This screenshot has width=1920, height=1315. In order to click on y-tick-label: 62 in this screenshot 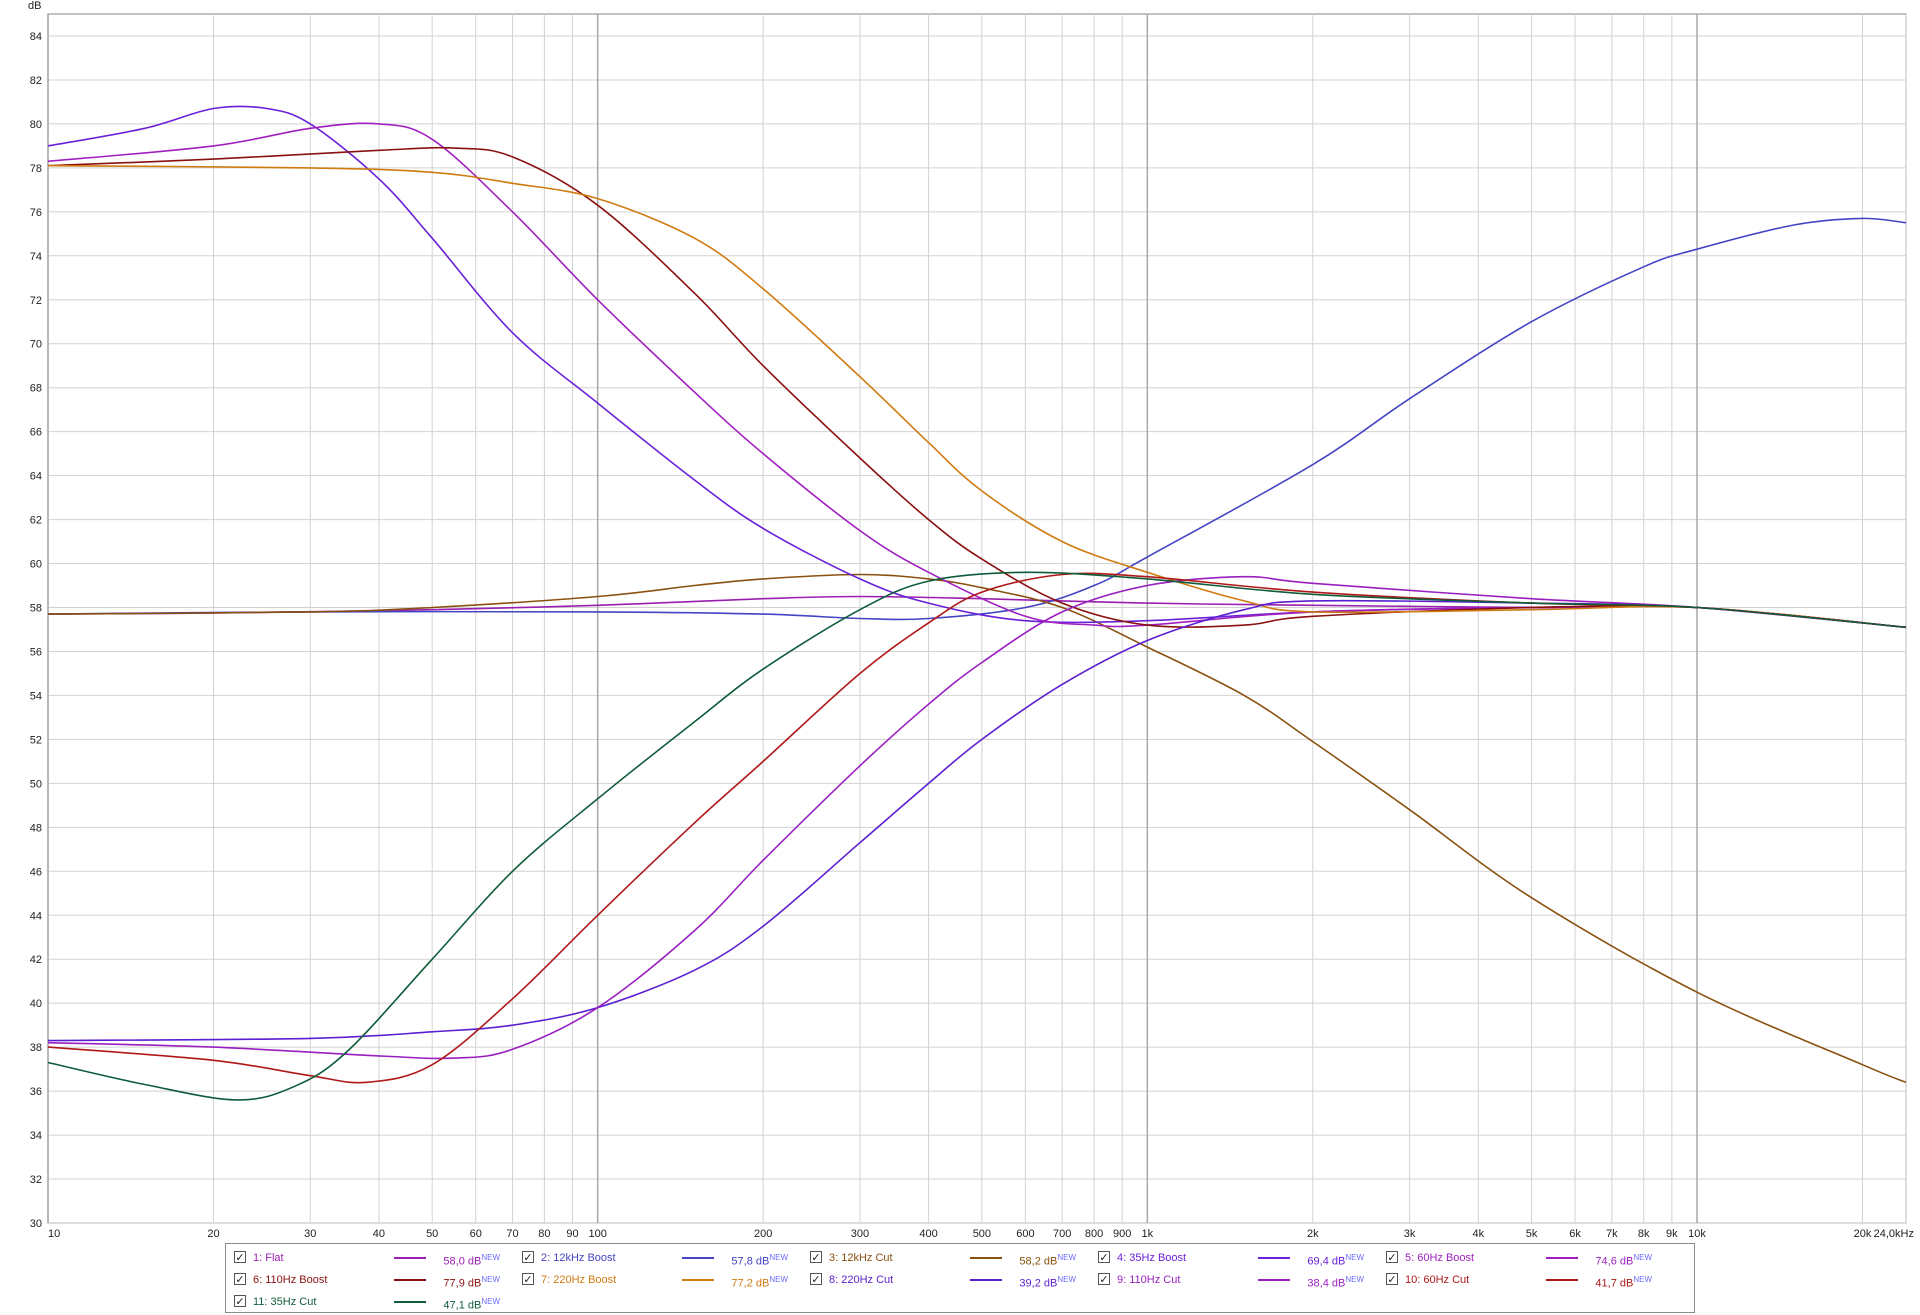, I will do `click(36, 521)`.